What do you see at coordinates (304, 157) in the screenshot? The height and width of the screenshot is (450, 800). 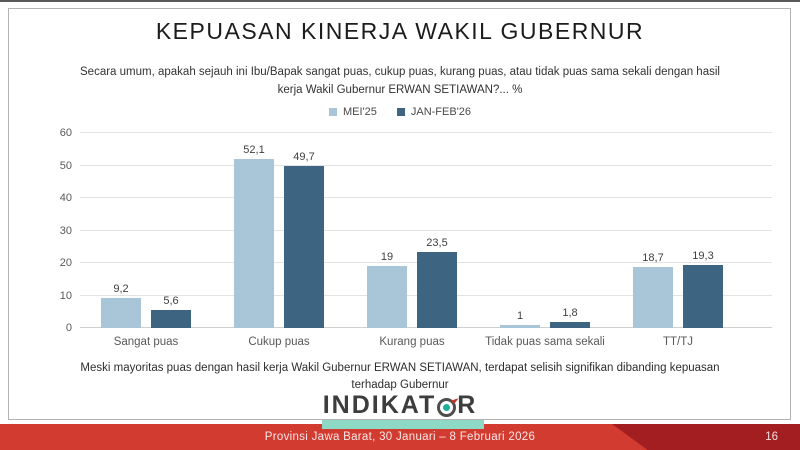 I see `bar-value-label: 49,7` at bounding box center [304, 157].